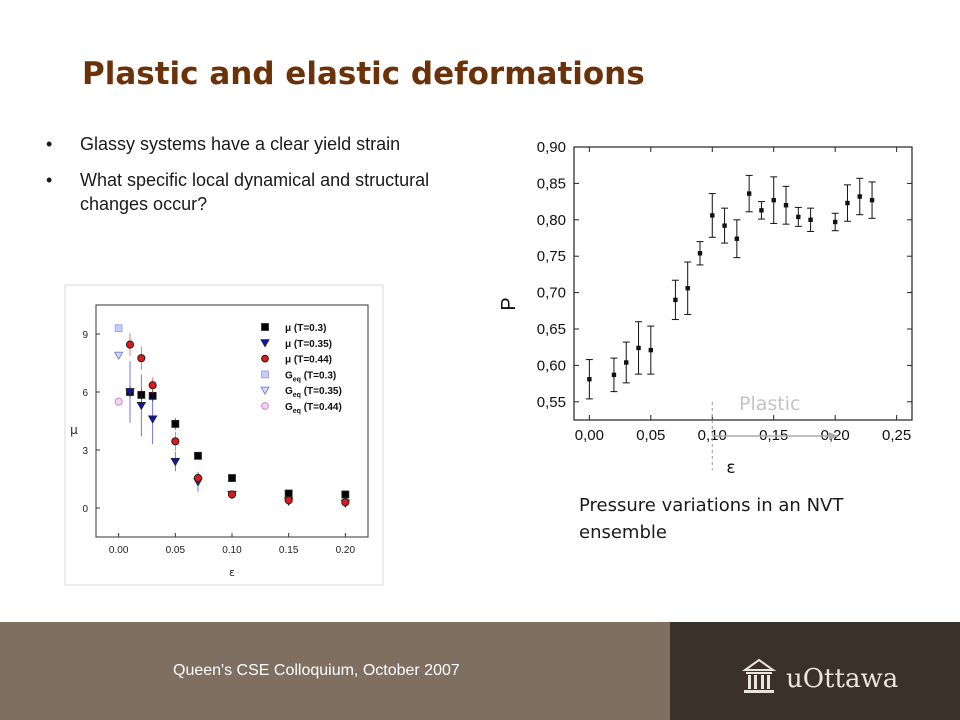  Describe the element at coordinates (85, 393) in the screenshot. I see `y-tick-label: 6` at that location.